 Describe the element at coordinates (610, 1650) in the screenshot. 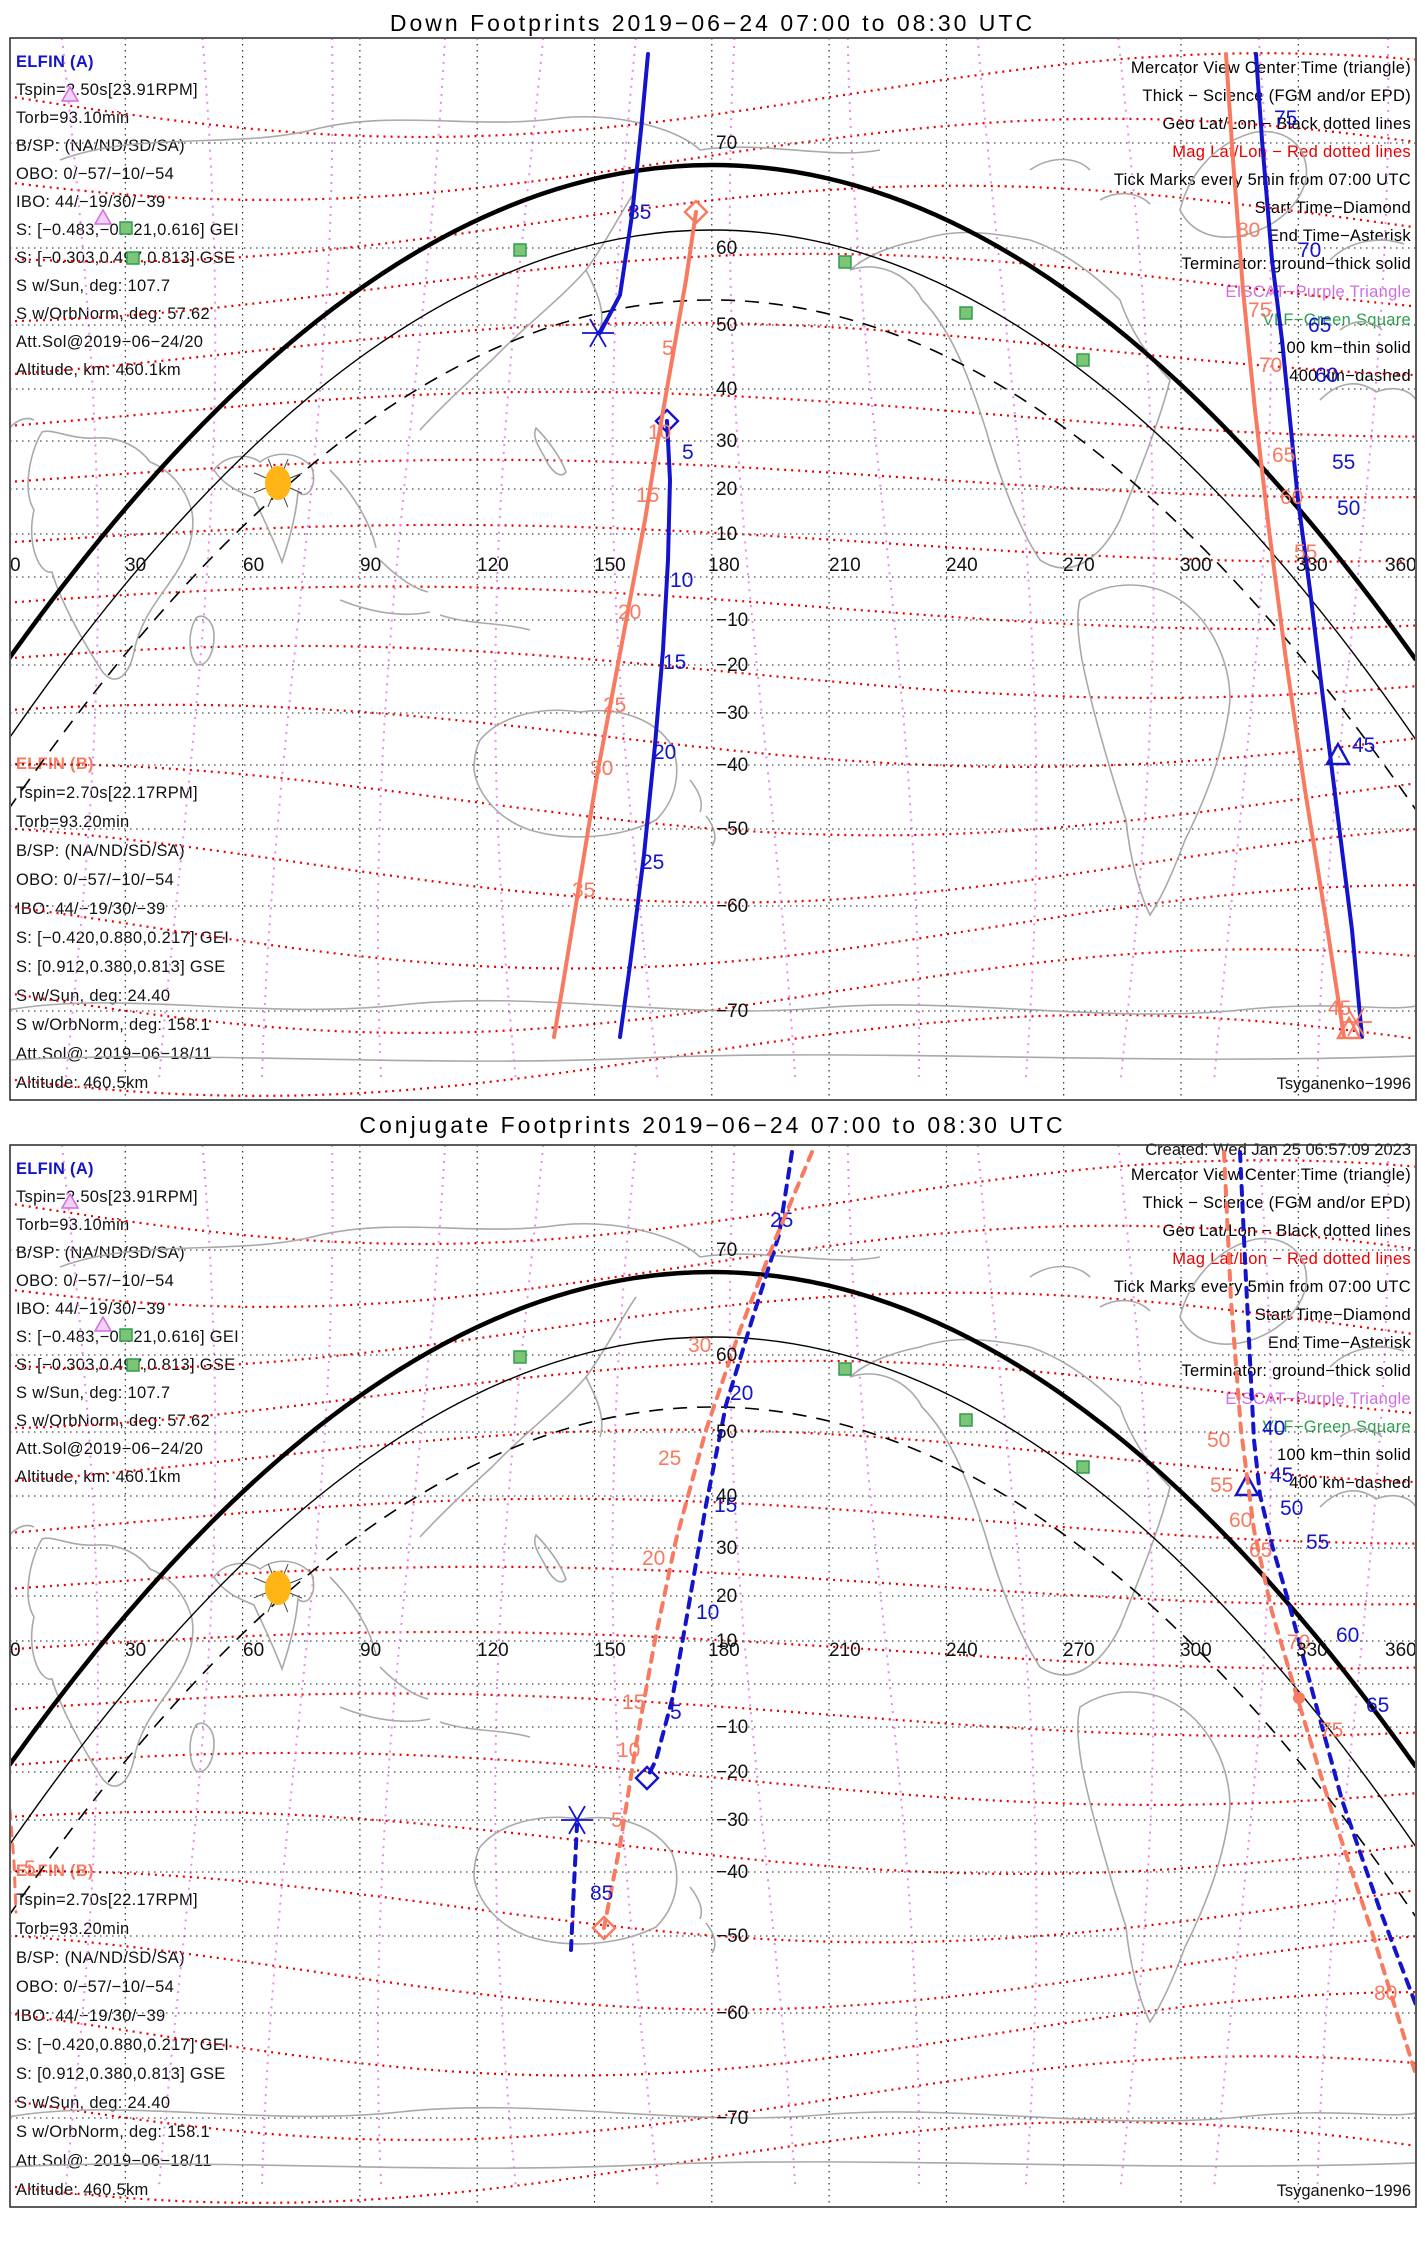

I see `lon-axis-label: 150` at that location.